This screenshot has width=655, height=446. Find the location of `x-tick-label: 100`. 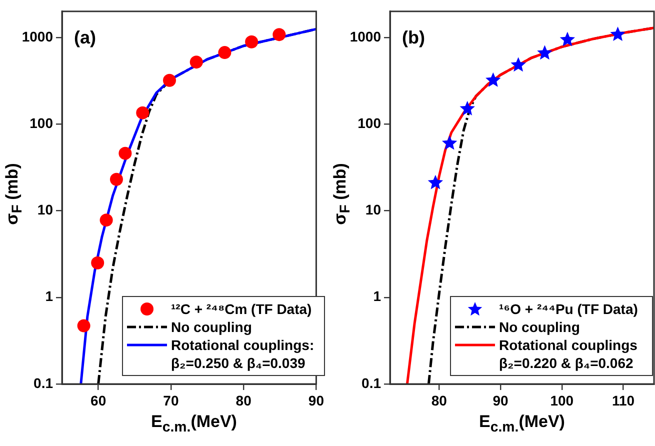

x-tick-label: 100 is located at coordinates (562, 400).